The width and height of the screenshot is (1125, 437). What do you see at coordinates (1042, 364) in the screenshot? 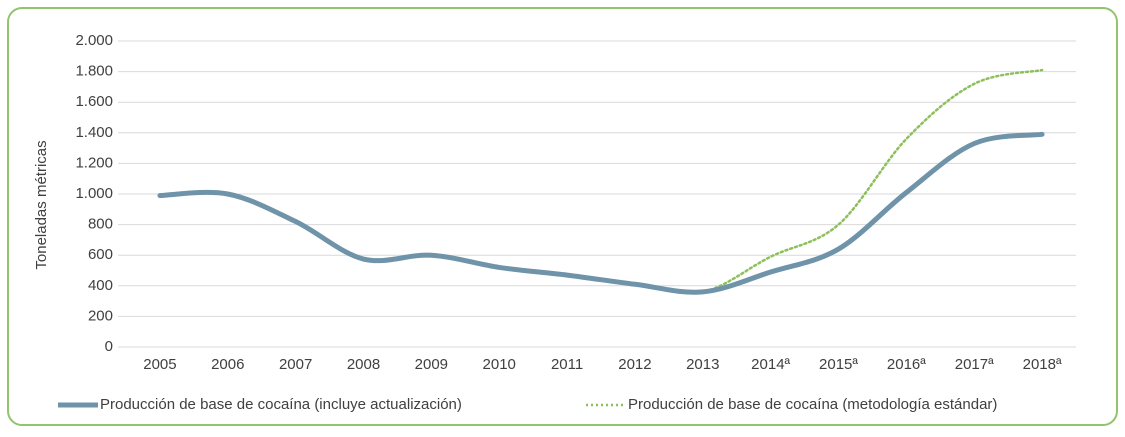
I see `x-tick-label: 2018ª` at bounding box center [1042, 364].